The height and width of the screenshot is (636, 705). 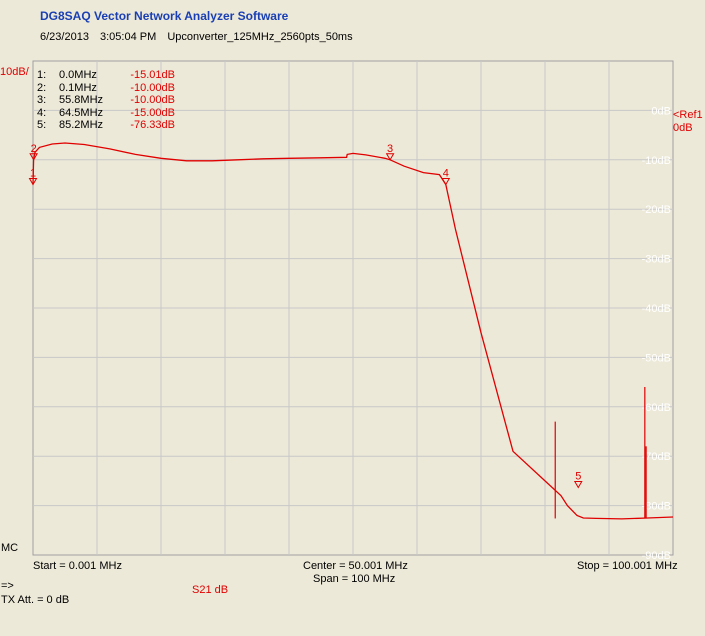 I want to click on mode-label: MC, so click(x=10, y=548).